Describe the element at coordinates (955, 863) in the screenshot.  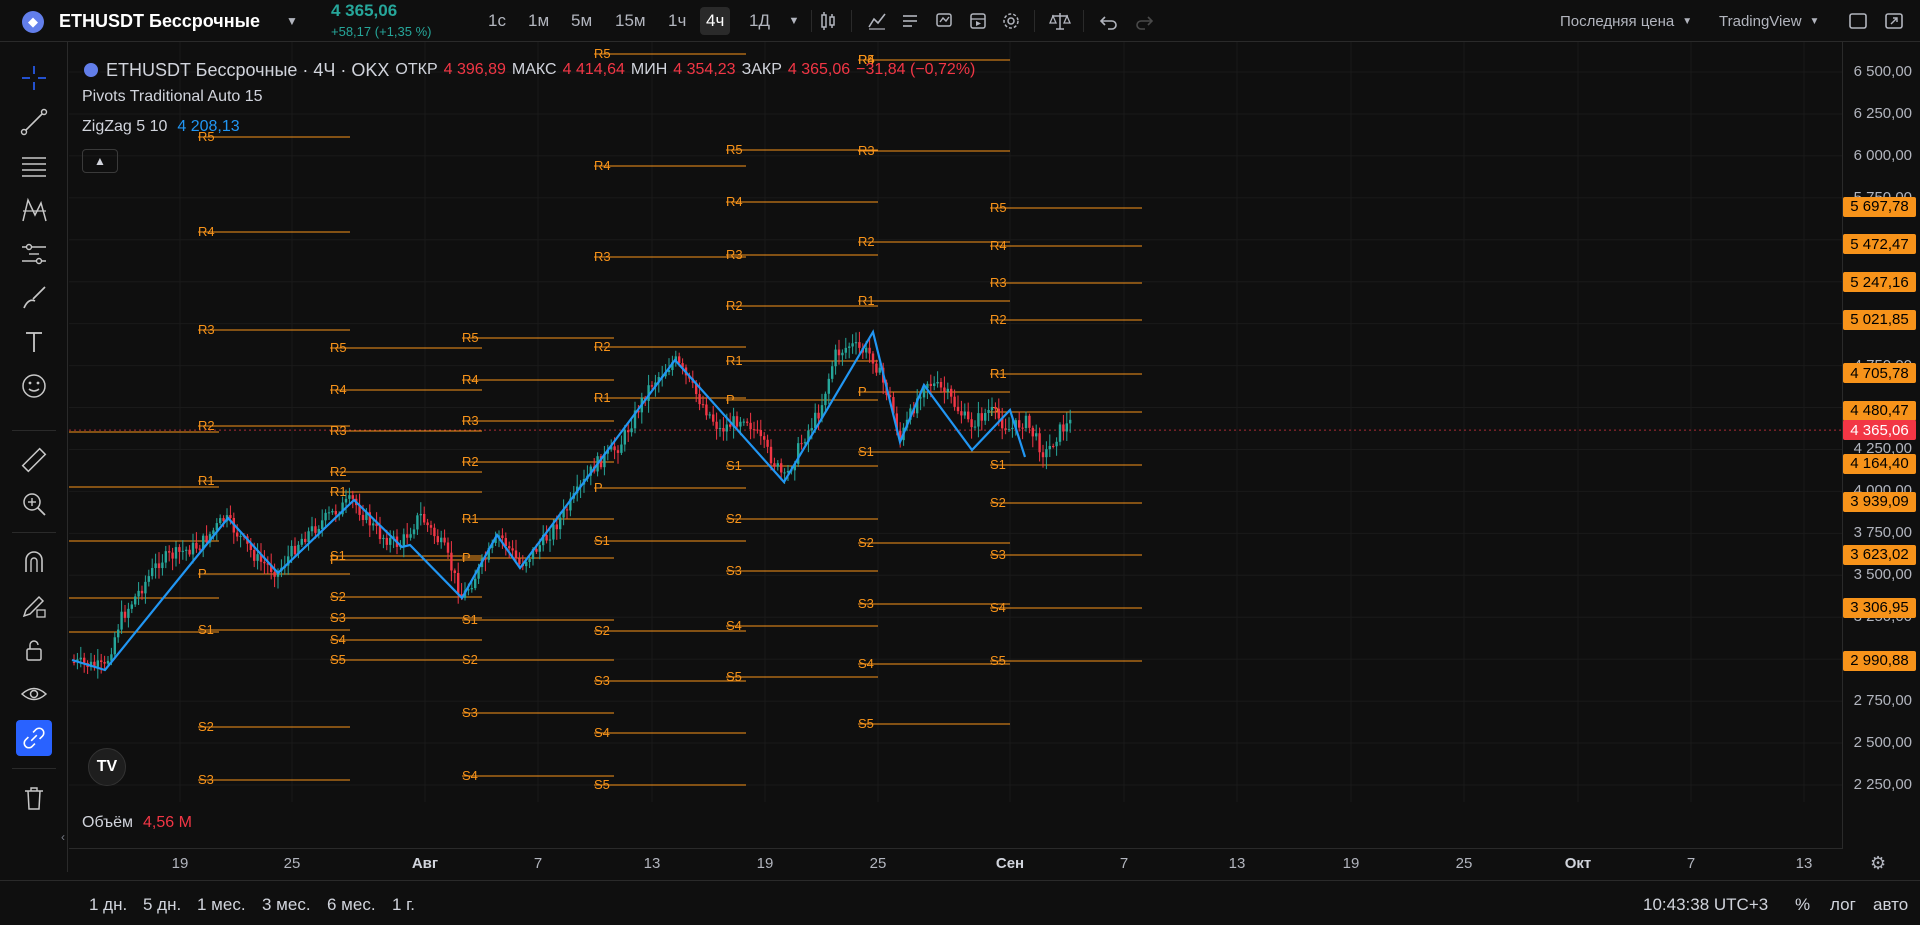
I see `time-axis: 19 25 Авг 7 13 19 25 Сен 7 13 19 25 Окт 7 13` at that location.